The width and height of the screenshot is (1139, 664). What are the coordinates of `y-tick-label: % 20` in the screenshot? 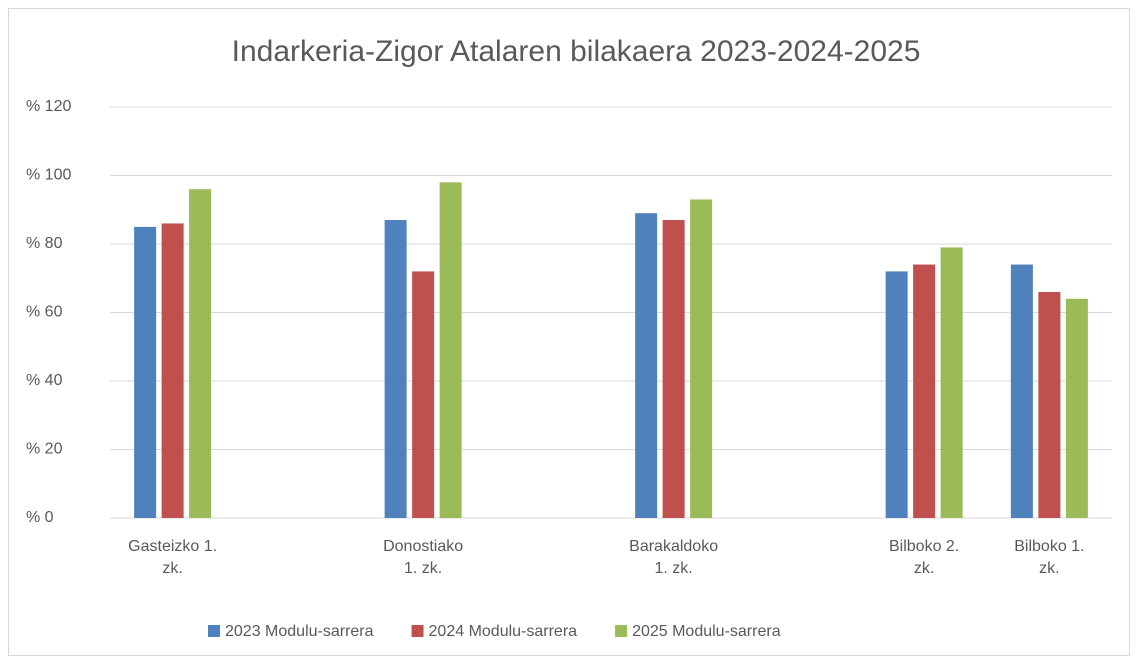 It's located at (44, 449).